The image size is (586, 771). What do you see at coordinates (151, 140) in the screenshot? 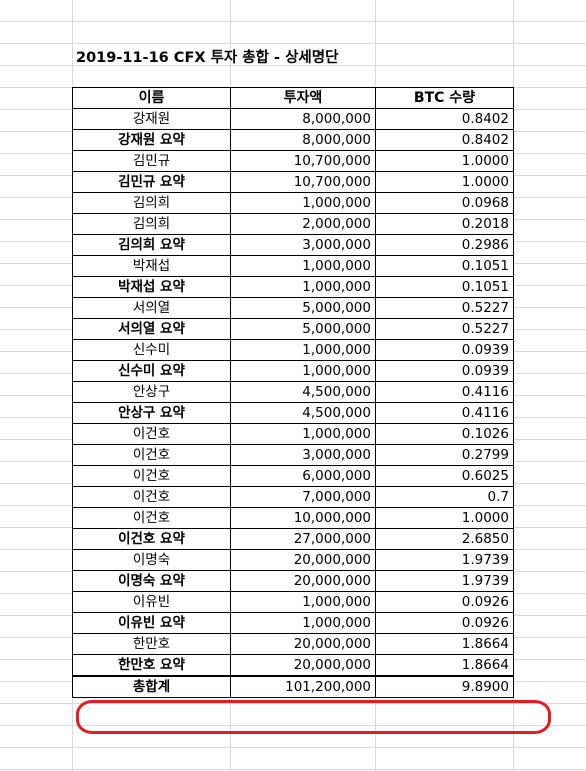
I see `name-cell: 강재원 요약` at bounding box center [151, 140].